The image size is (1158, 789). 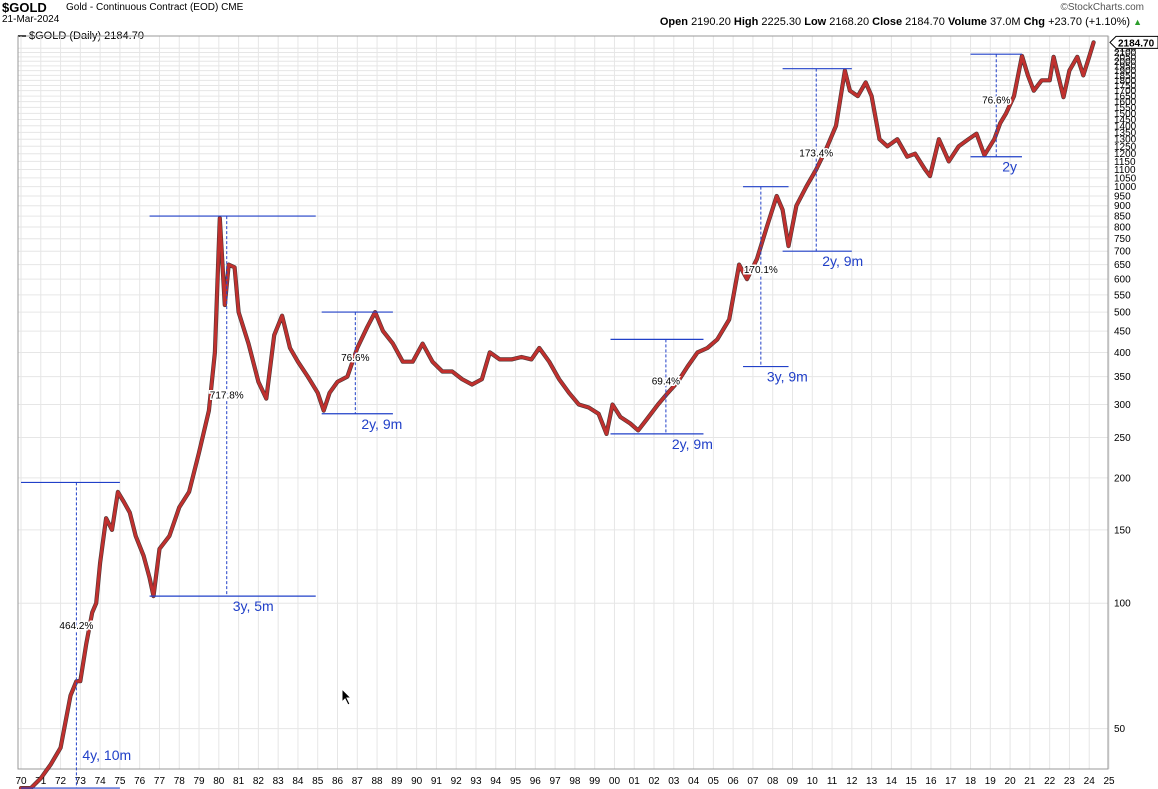 What do you see at coordinates (1125, 49) in the screenshot?
I see `y-tick-label: 2150` at bounding box center [1125, 49].